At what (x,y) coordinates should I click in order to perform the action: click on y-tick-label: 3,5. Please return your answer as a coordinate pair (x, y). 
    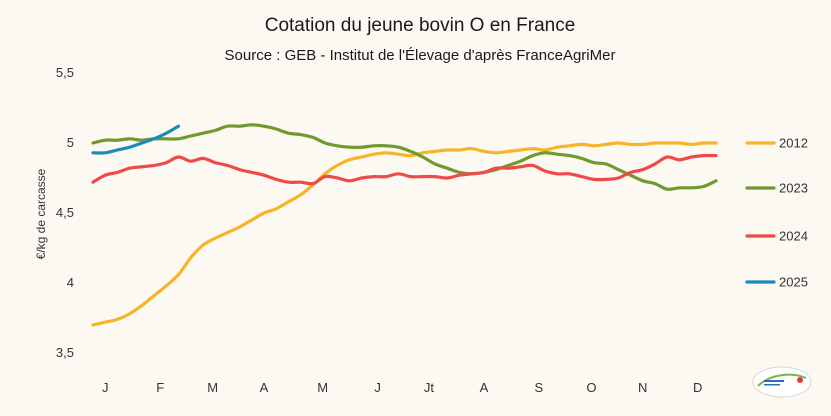
    Looking at the image, I should click on (65, 352).